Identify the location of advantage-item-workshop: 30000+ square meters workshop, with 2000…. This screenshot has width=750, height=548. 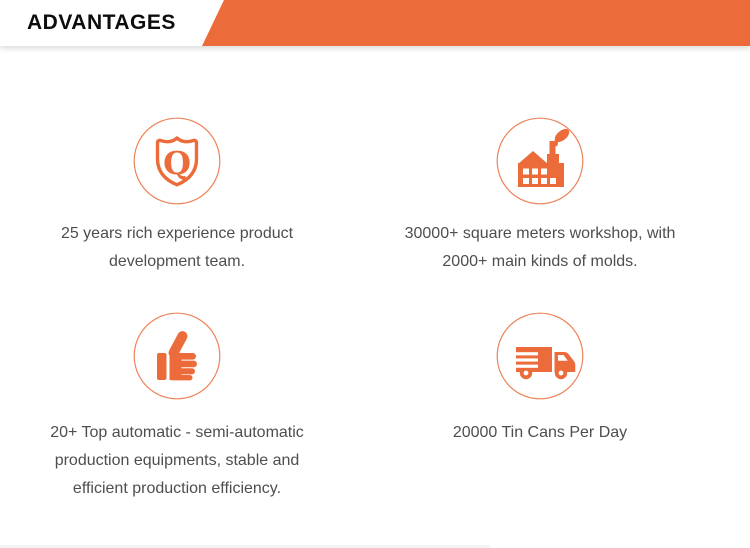
(540, 196).